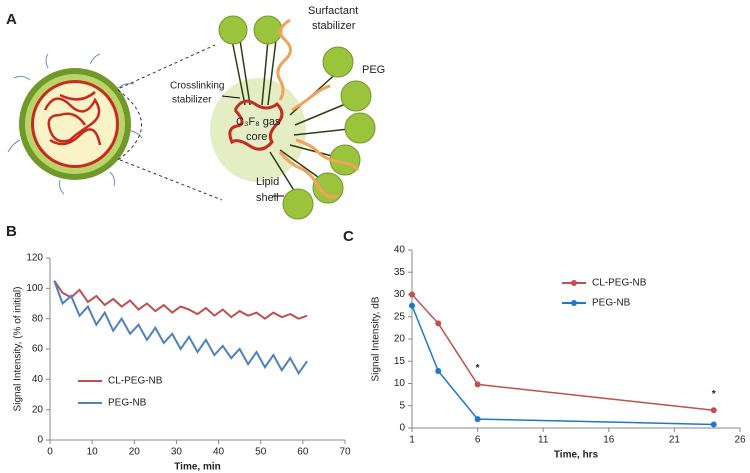  I want to click on x-tick-label: 20, so click(135, 452).